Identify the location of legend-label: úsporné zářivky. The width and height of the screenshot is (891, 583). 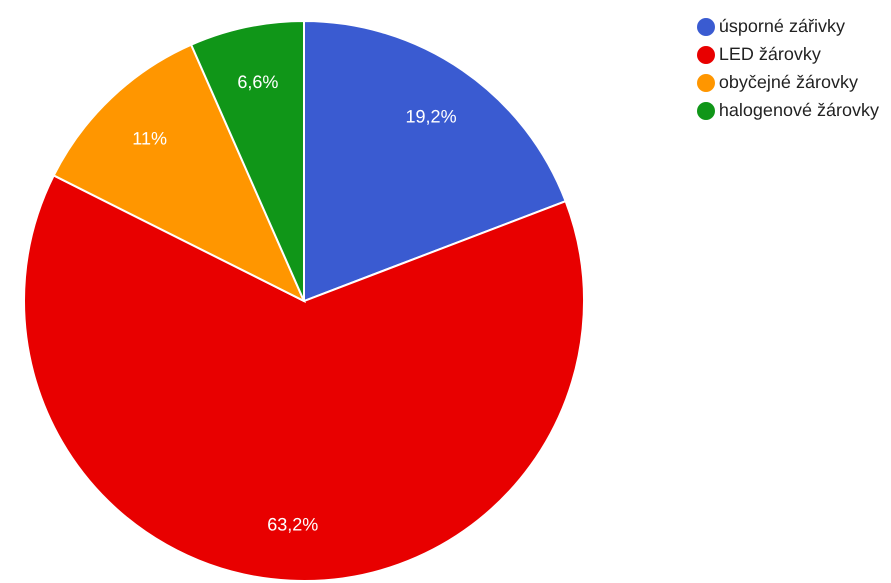
(781, 26).